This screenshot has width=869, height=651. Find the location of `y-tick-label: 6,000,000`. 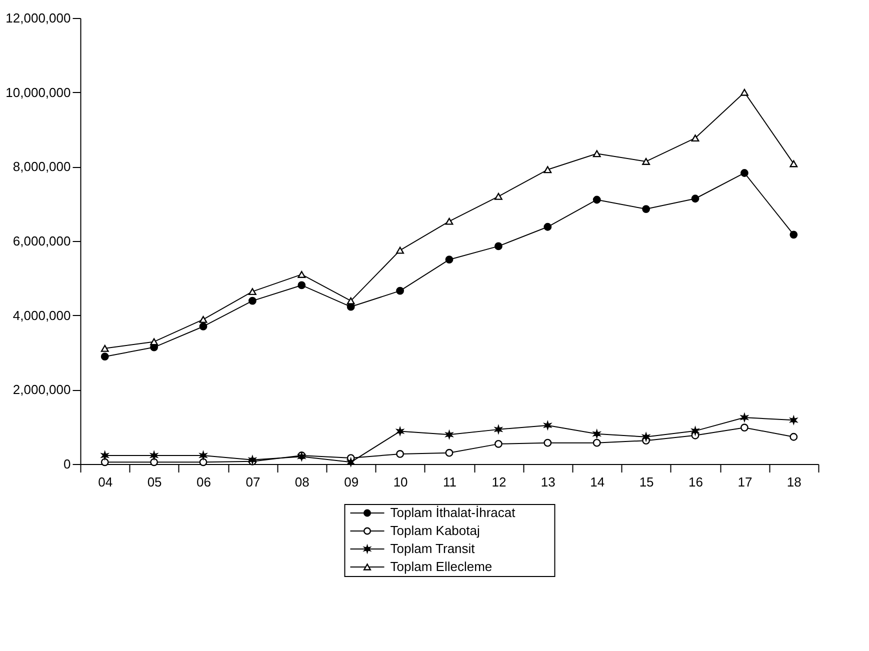

y-tick-label: 6,000,000 is located at coordinates (41, 241).